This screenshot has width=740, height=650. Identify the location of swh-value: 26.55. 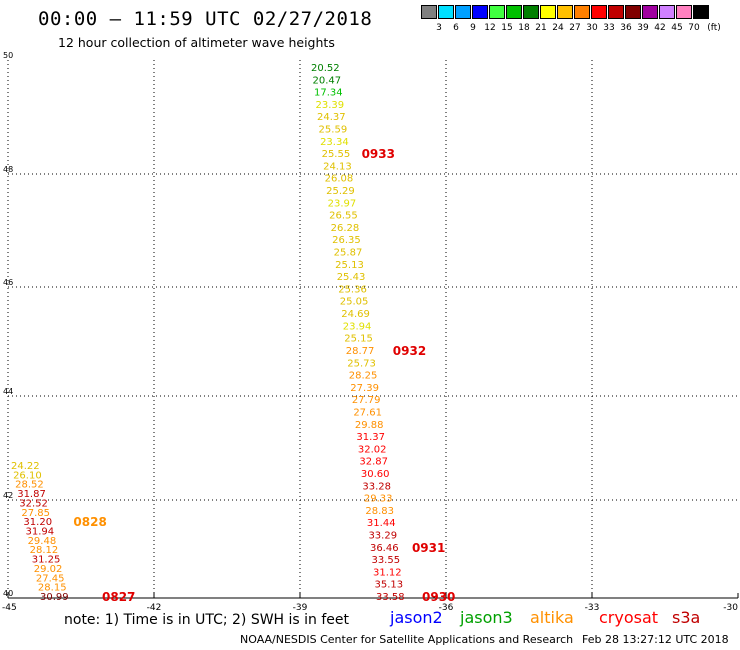
(343, 216).